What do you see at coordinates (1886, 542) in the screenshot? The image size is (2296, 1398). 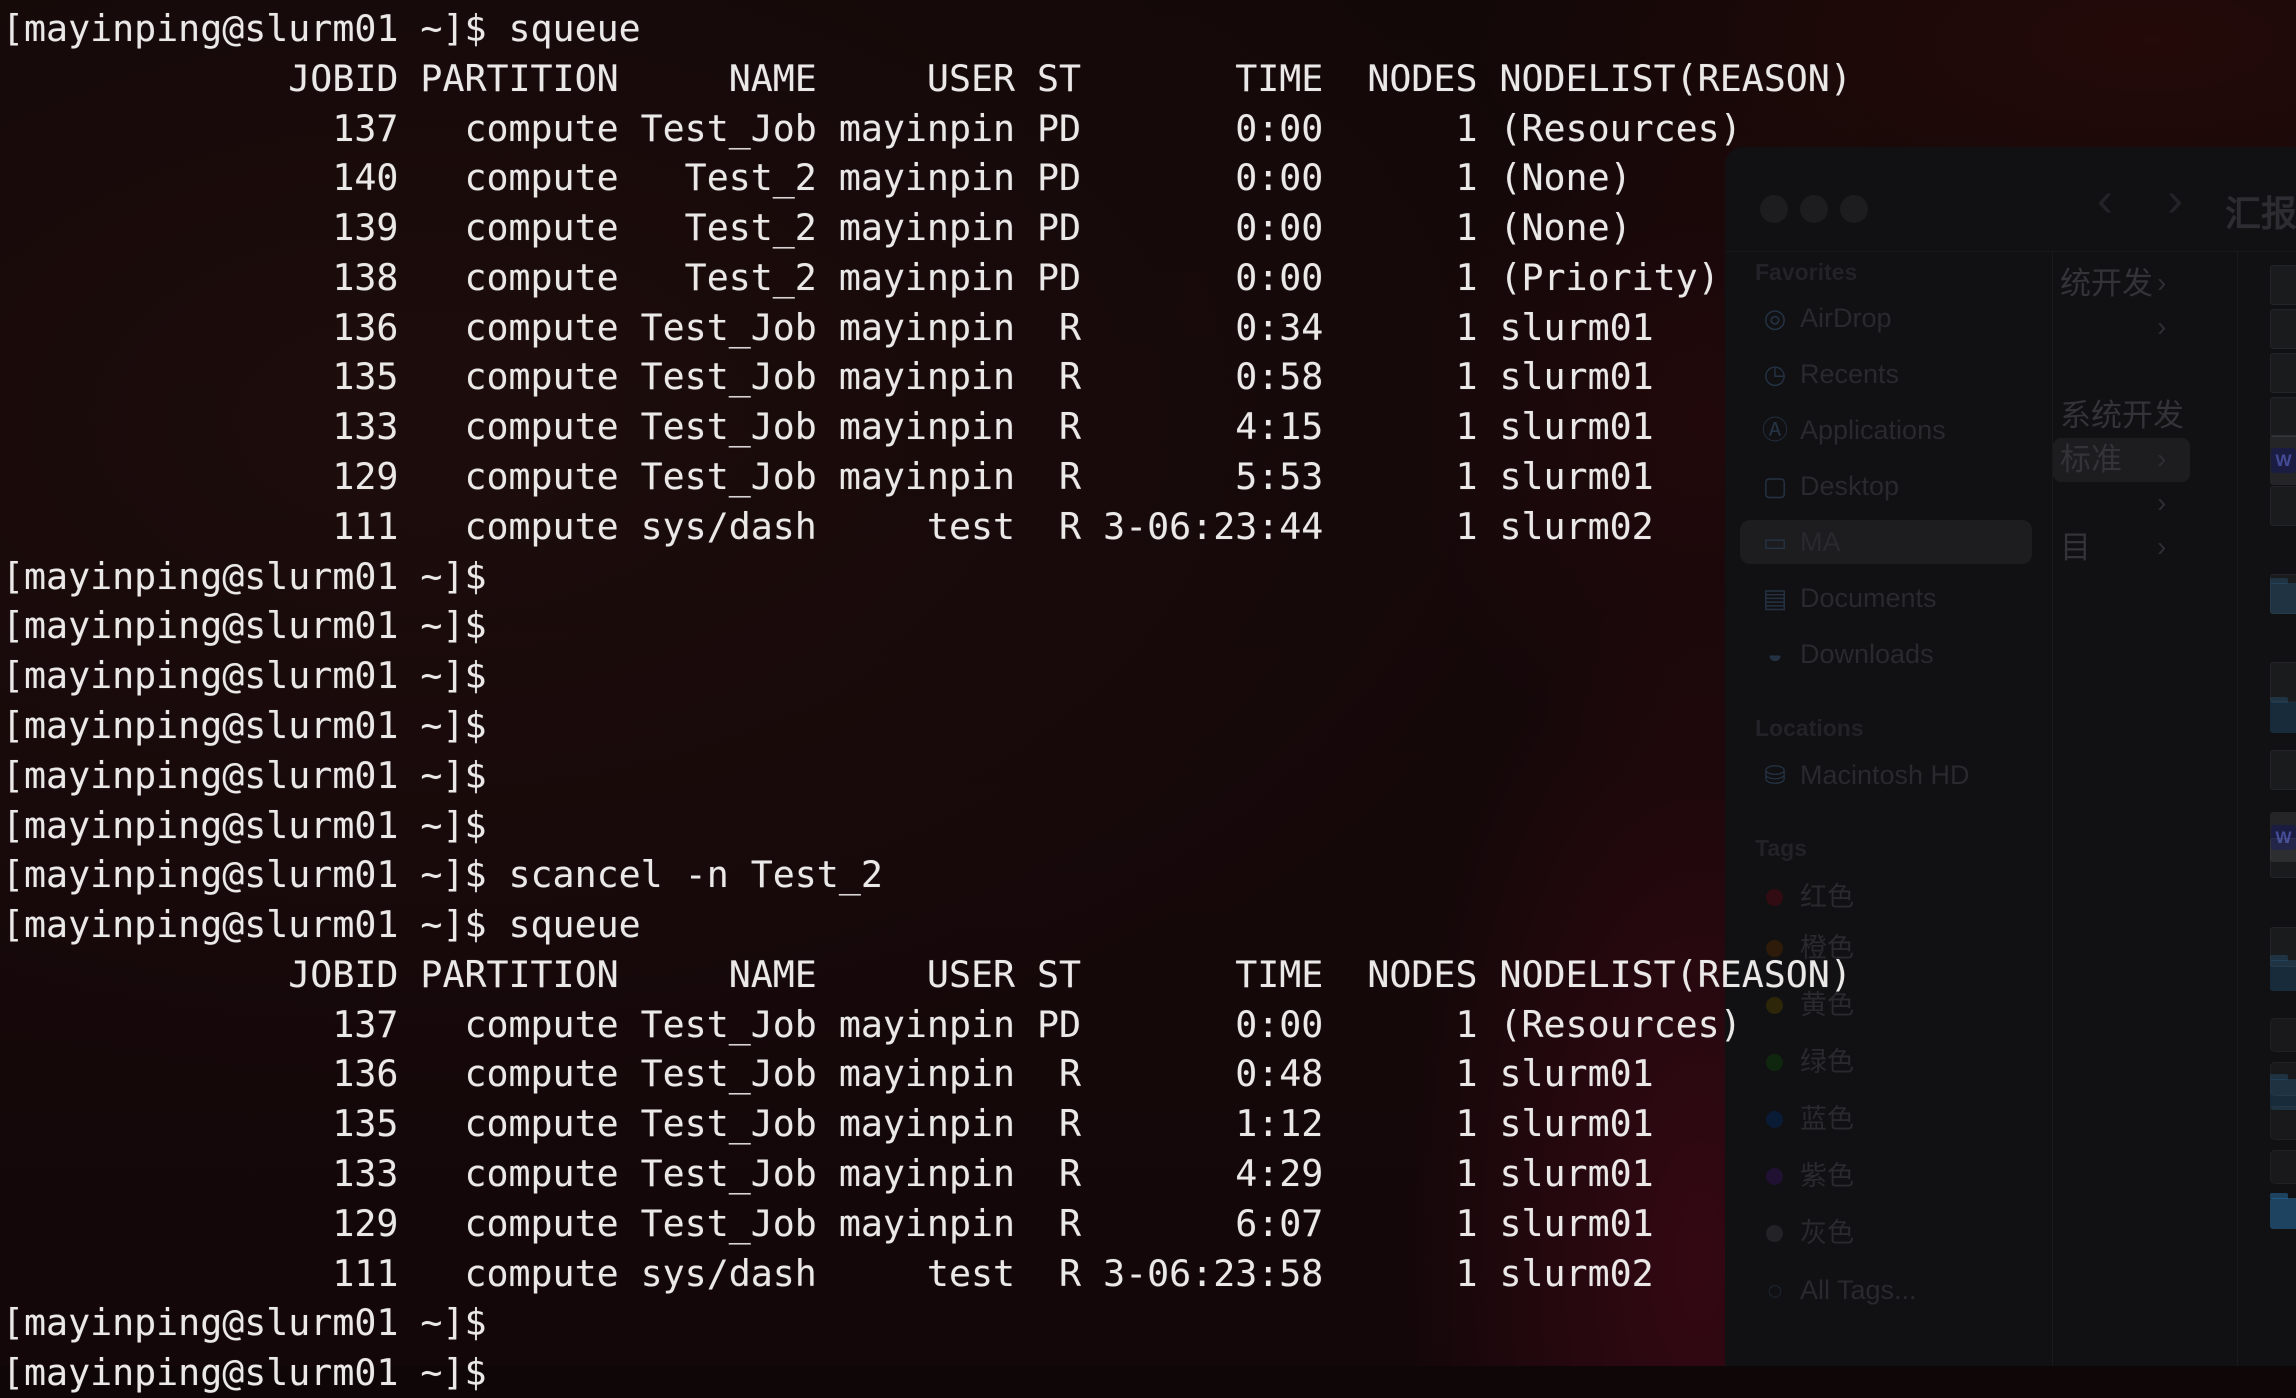 I see `sidebar-item-ma: ▭ MA` at bounding box center [1886, 542].